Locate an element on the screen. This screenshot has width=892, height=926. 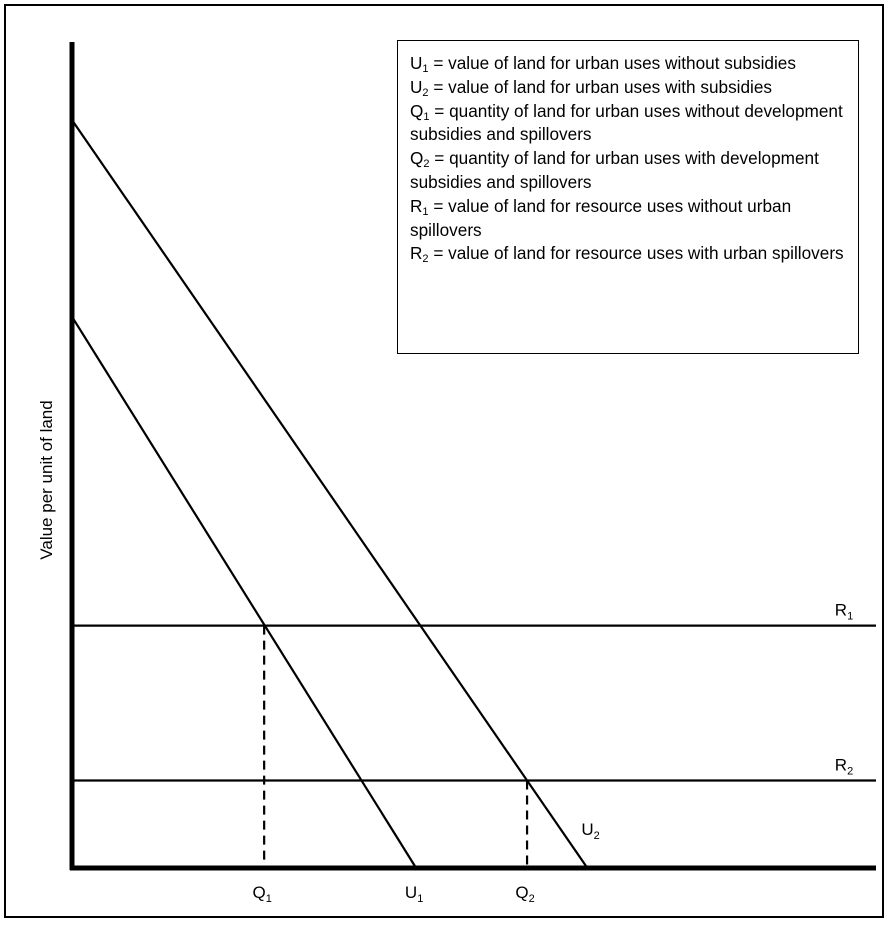
series-label-r2: R2 is located at coordinates (844, 766).